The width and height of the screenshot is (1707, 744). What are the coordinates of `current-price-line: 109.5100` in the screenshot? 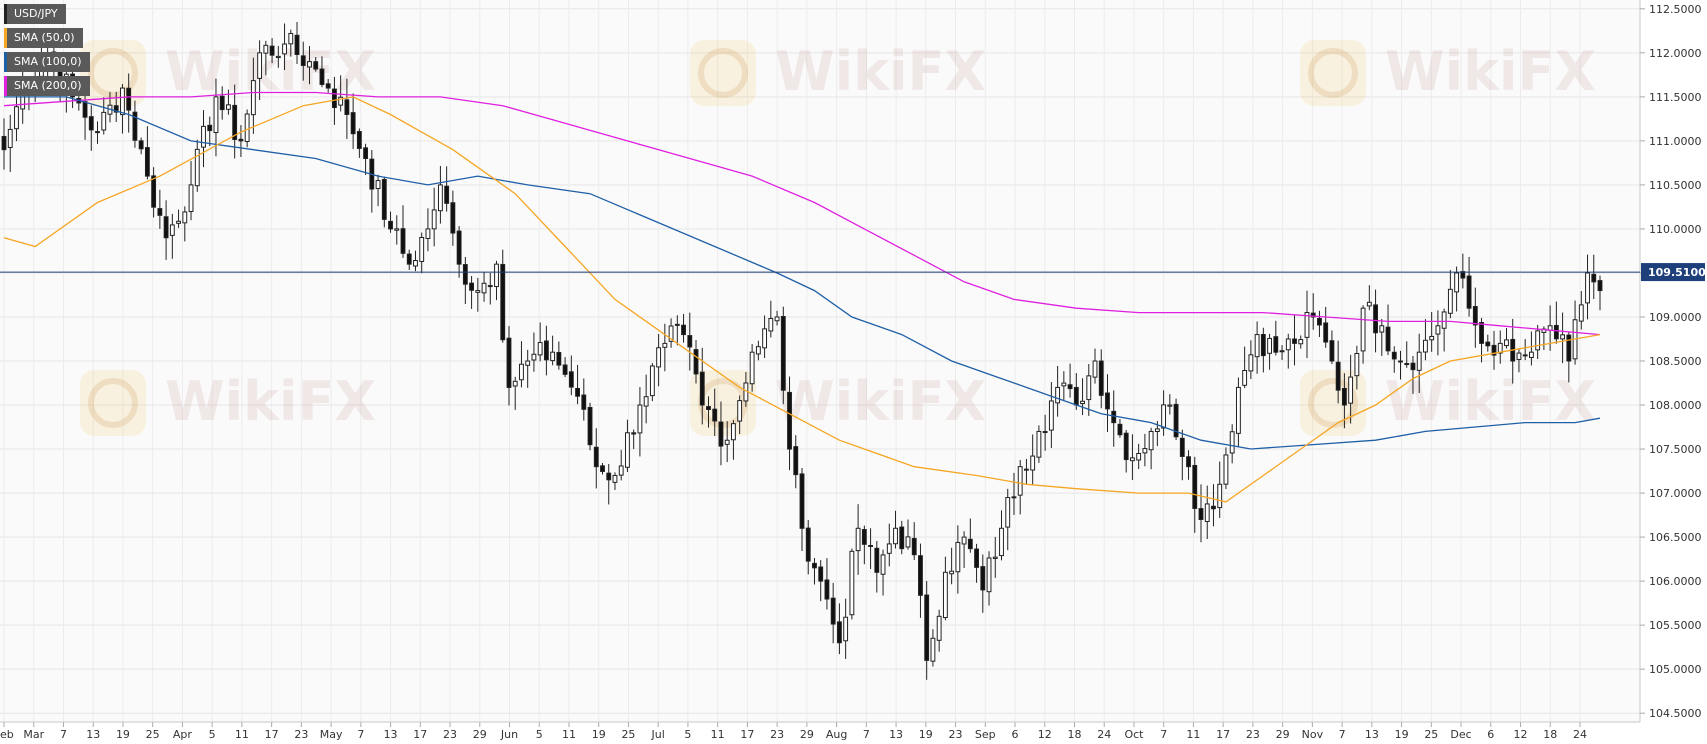 It's located at (853, 272).